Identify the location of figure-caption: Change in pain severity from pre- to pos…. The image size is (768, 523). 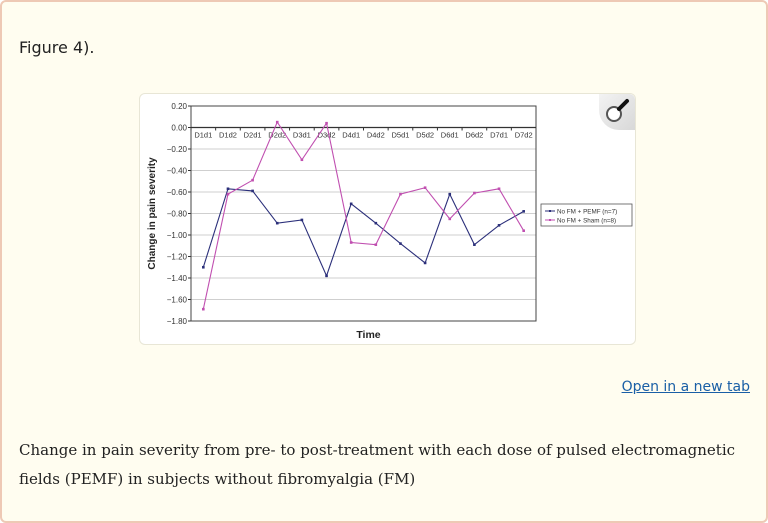
(377, 464).